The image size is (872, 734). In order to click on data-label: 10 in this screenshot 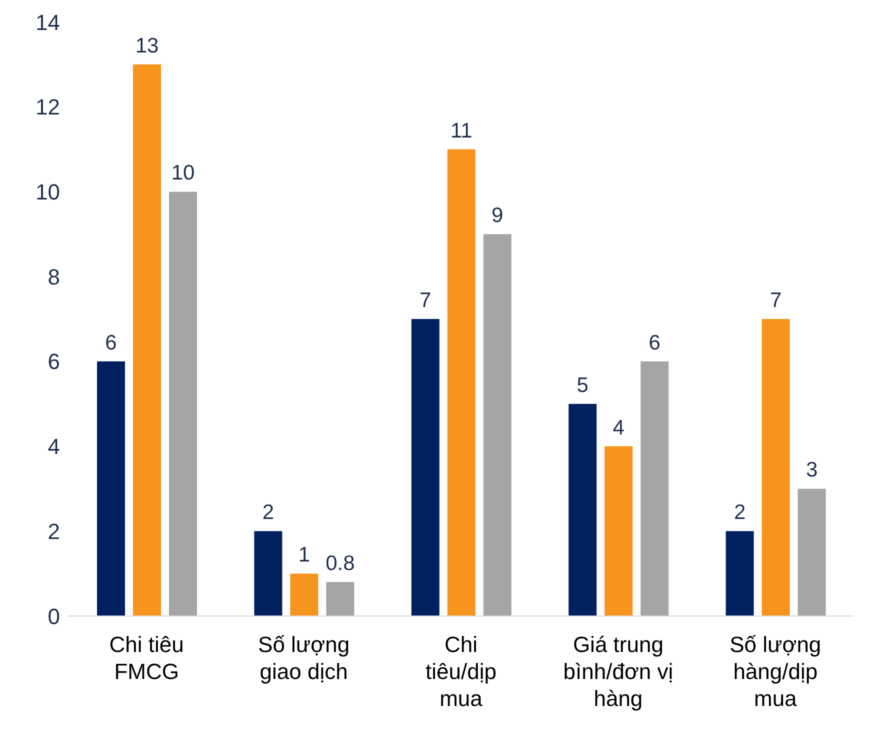, I will do `click(183, 173)`.